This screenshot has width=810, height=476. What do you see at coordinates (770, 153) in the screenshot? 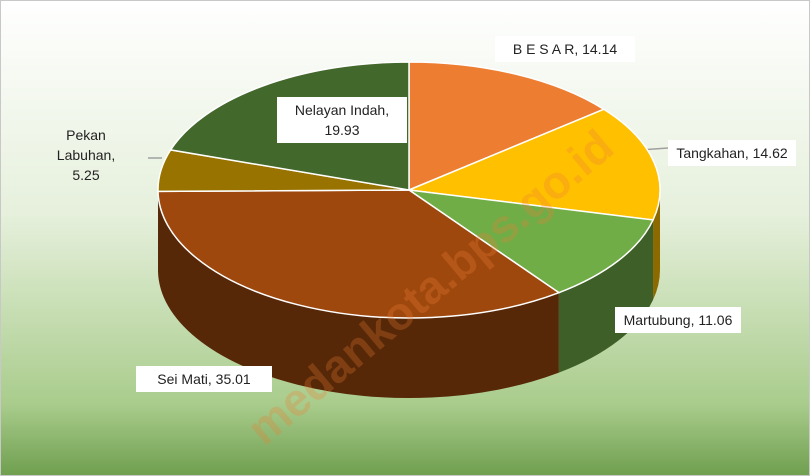
I see `label-value: 14.62` at bounding box center [770, 153].